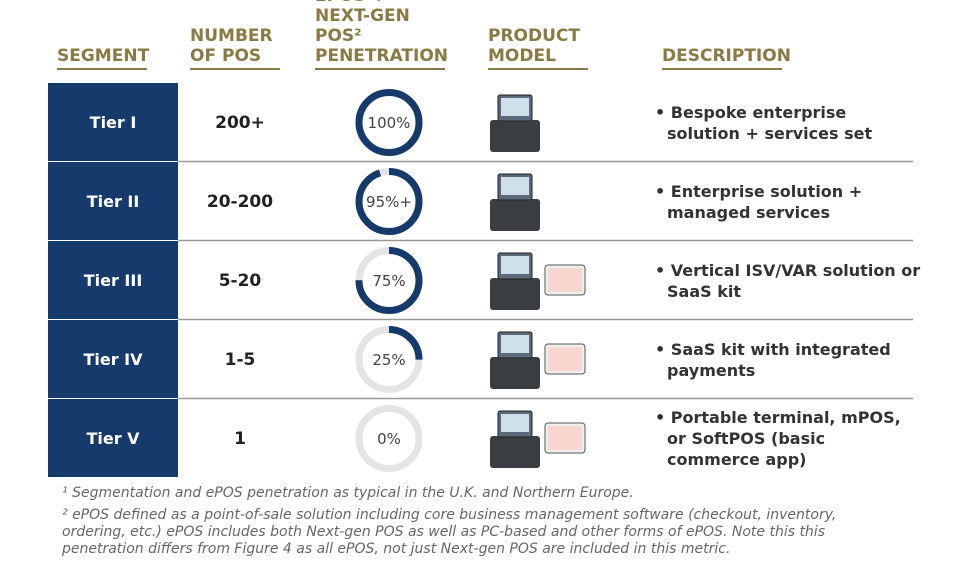 This screenshot has width=960, height=575. I want to click on donut-label: 25%, so click(388, 360).